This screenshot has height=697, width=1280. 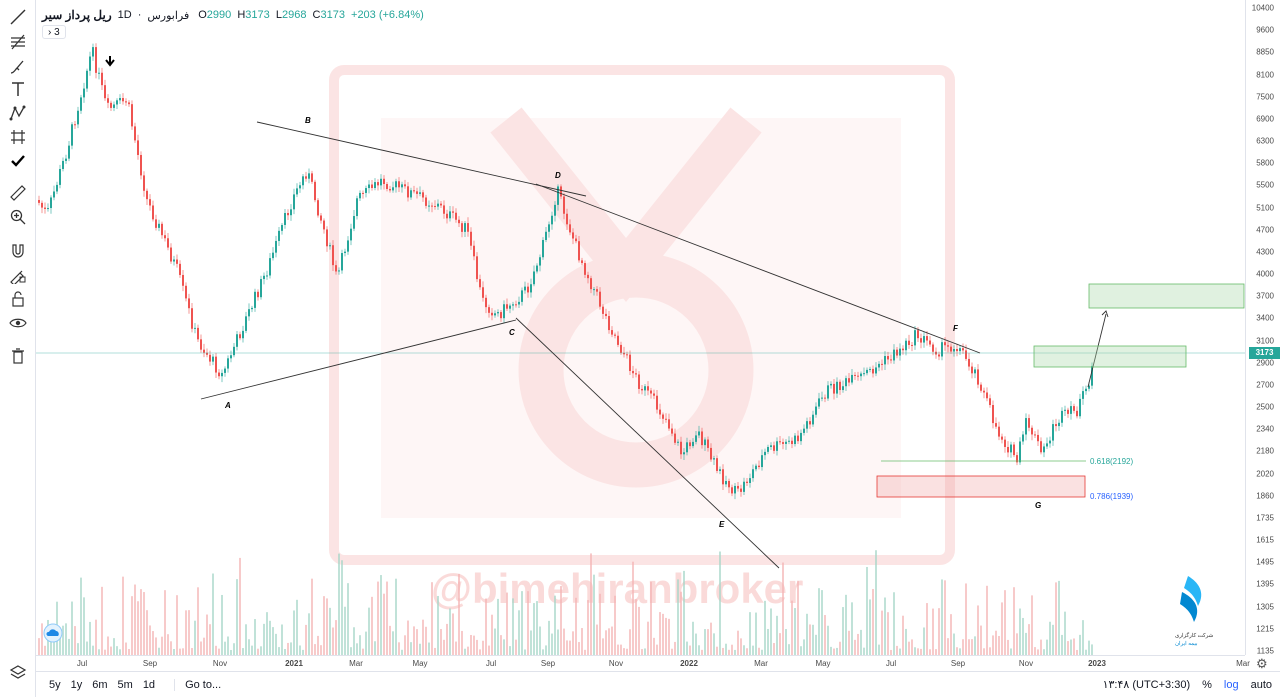 I want to click on lock-drawing-icon, so click(x=18, y=275).